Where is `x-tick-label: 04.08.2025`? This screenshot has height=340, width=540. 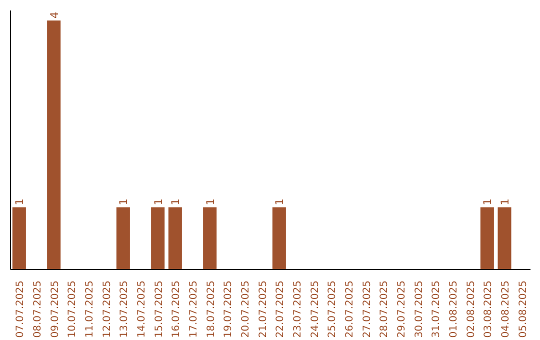 x-tick-label: 04.08.2025 is located at coordinates (506, 309).